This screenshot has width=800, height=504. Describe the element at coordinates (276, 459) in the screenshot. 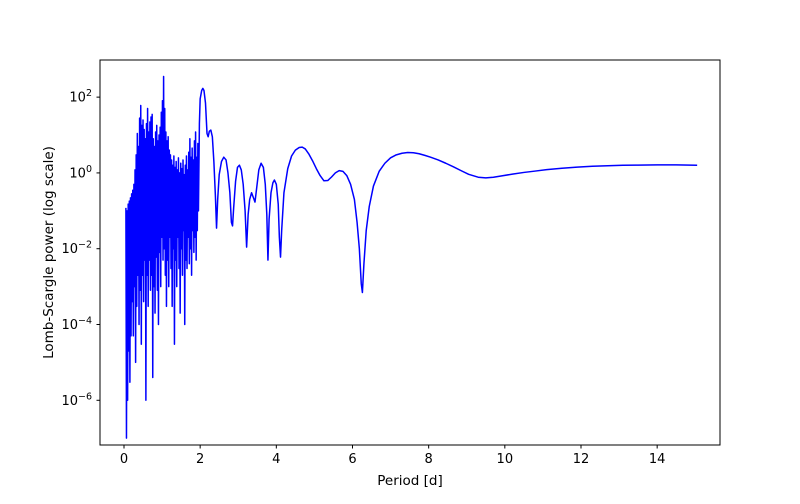

I see `x-tick-label: 4` at that location.